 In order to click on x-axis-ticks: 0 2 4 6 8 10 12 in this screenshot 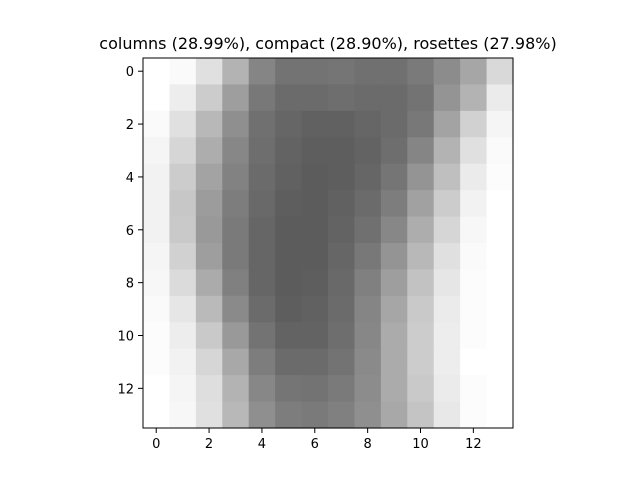, I will do `click(317, 440)`.